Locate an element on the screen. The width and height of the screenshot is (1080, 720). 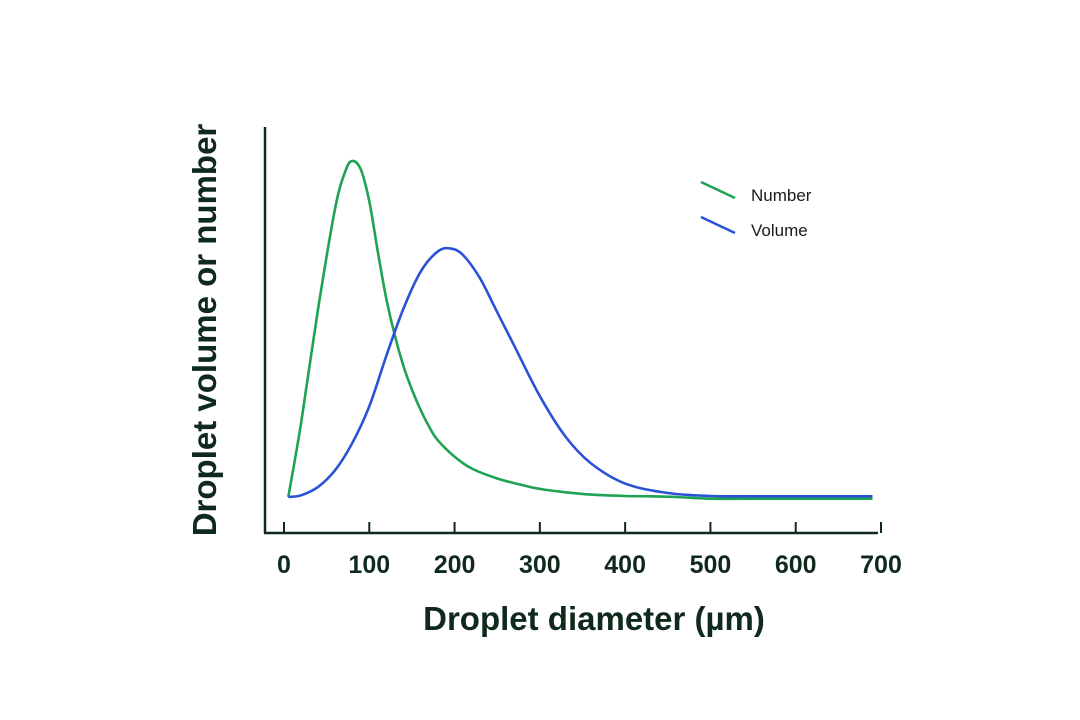
x-ticks: 0 100 200 300 400 500 600 700 is located at coordinates (589, 550).